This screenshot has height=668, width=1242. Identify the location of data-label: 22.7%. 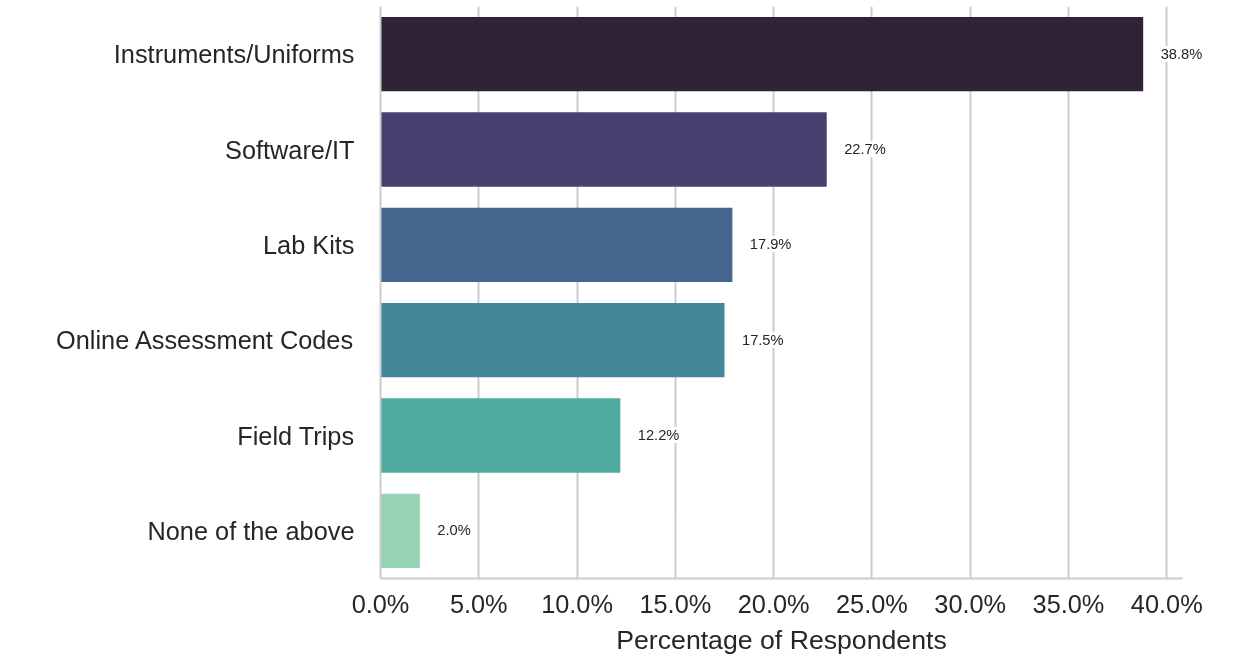
(865, 149).